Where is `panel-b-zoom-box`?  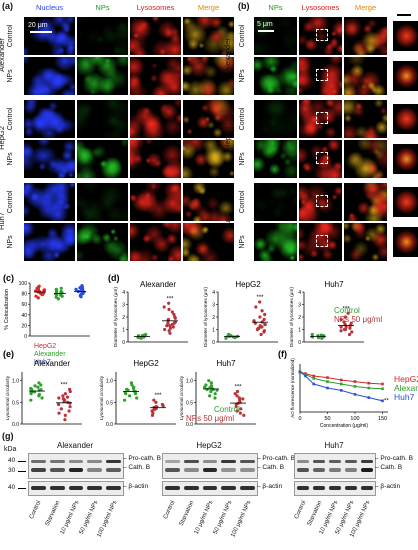 panel-b-zoom-box is located at coordinates (321, 241).